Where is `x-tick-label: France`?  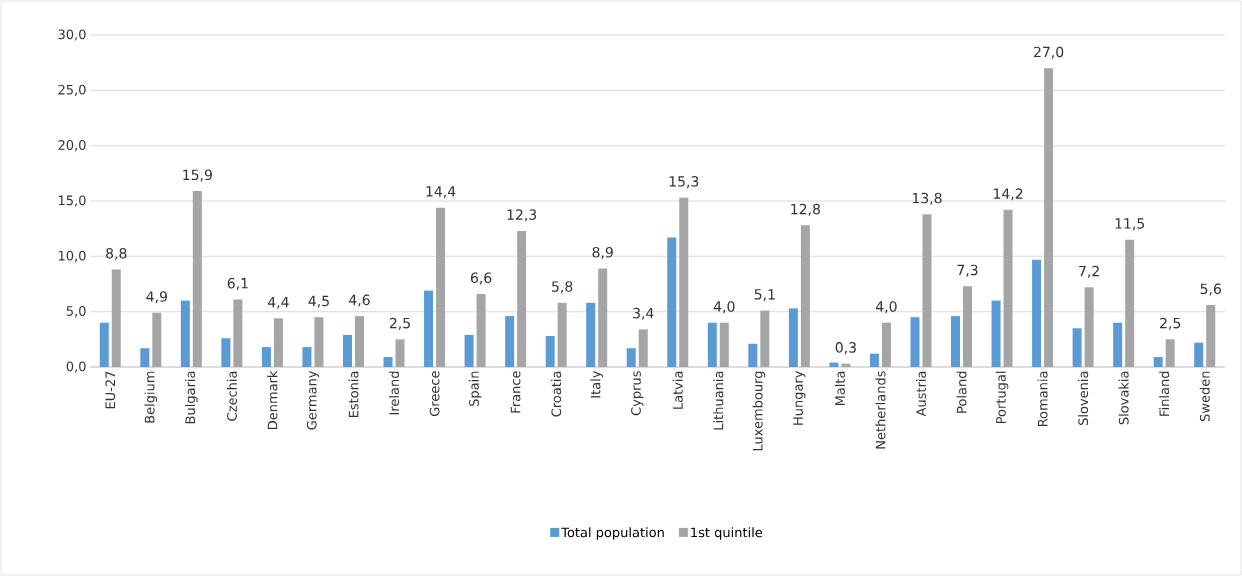 x-tick-label: France is located at coordinates (515, 392).